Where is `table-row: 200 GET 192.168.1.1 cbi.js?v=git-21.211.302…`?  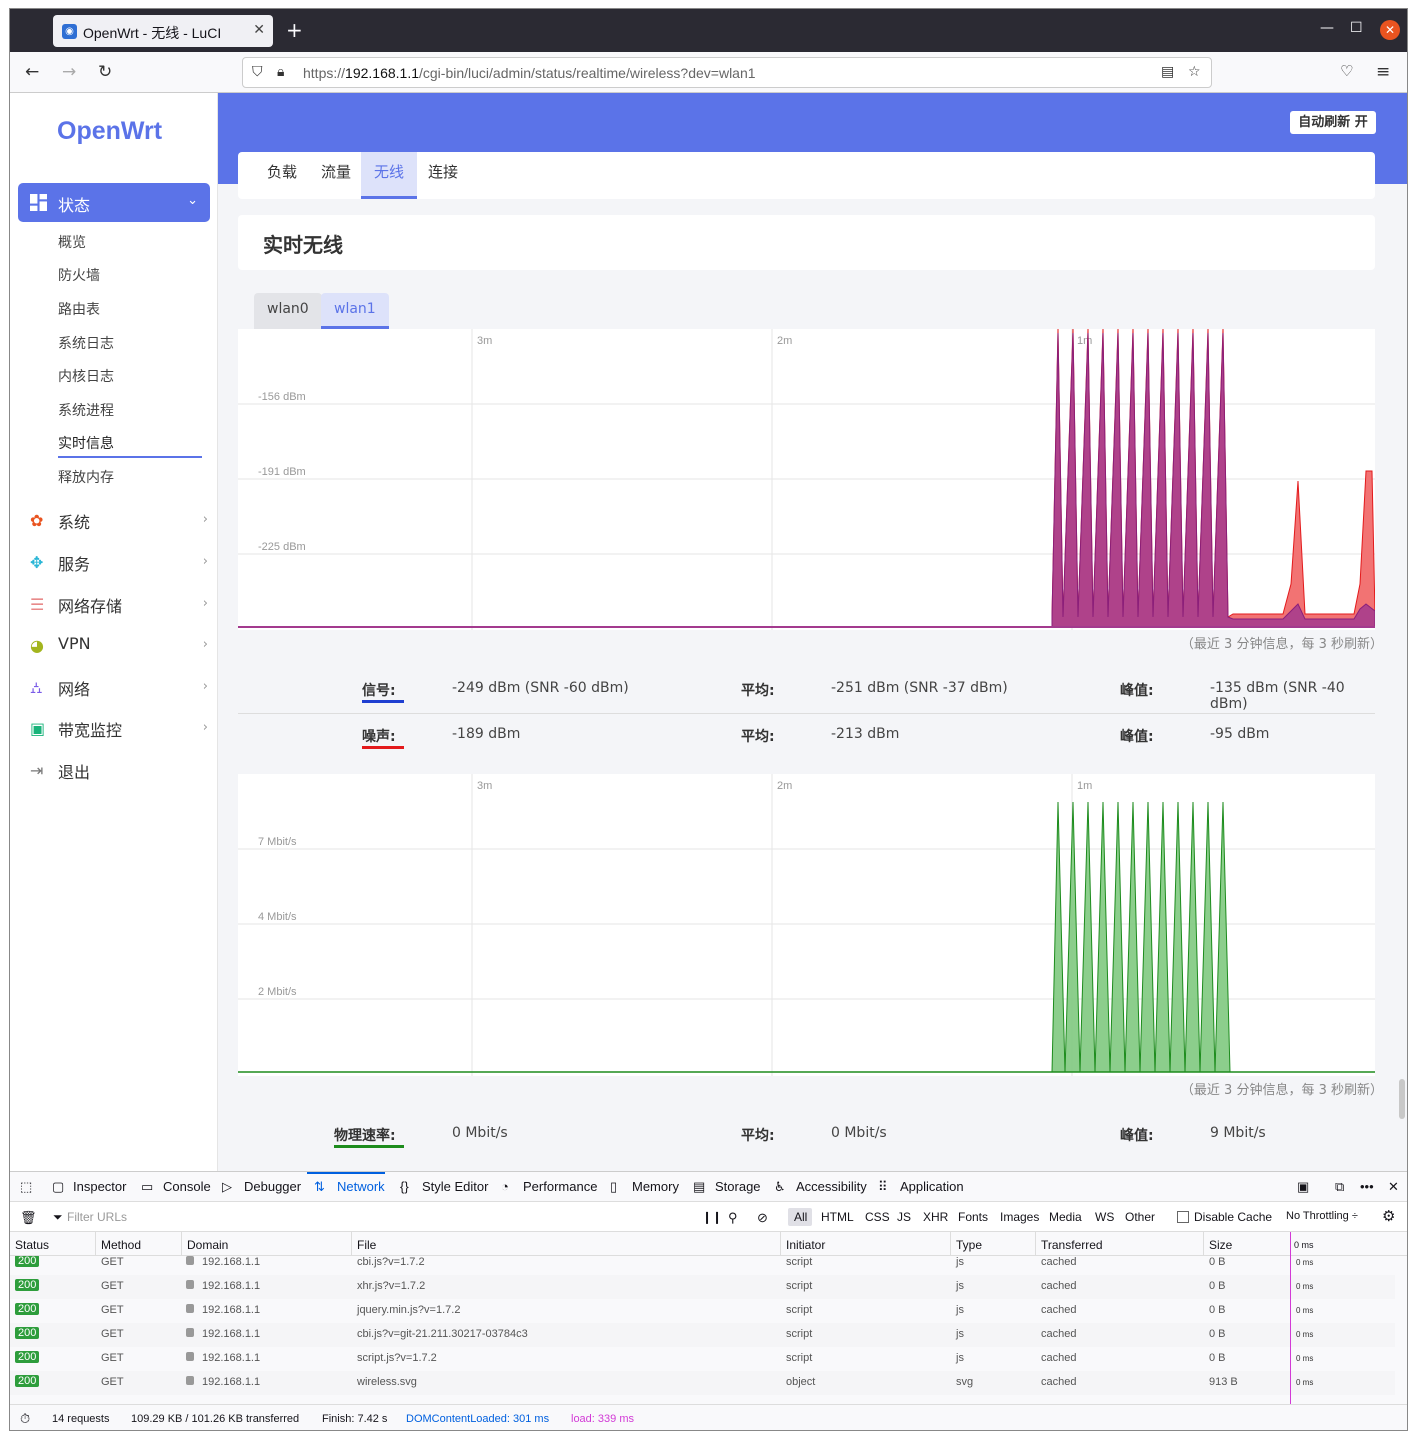 table-row: 200 GET 192.168.1.1 cbi.js?v=git-21.211.302… is located at coordinates (702, 1335).